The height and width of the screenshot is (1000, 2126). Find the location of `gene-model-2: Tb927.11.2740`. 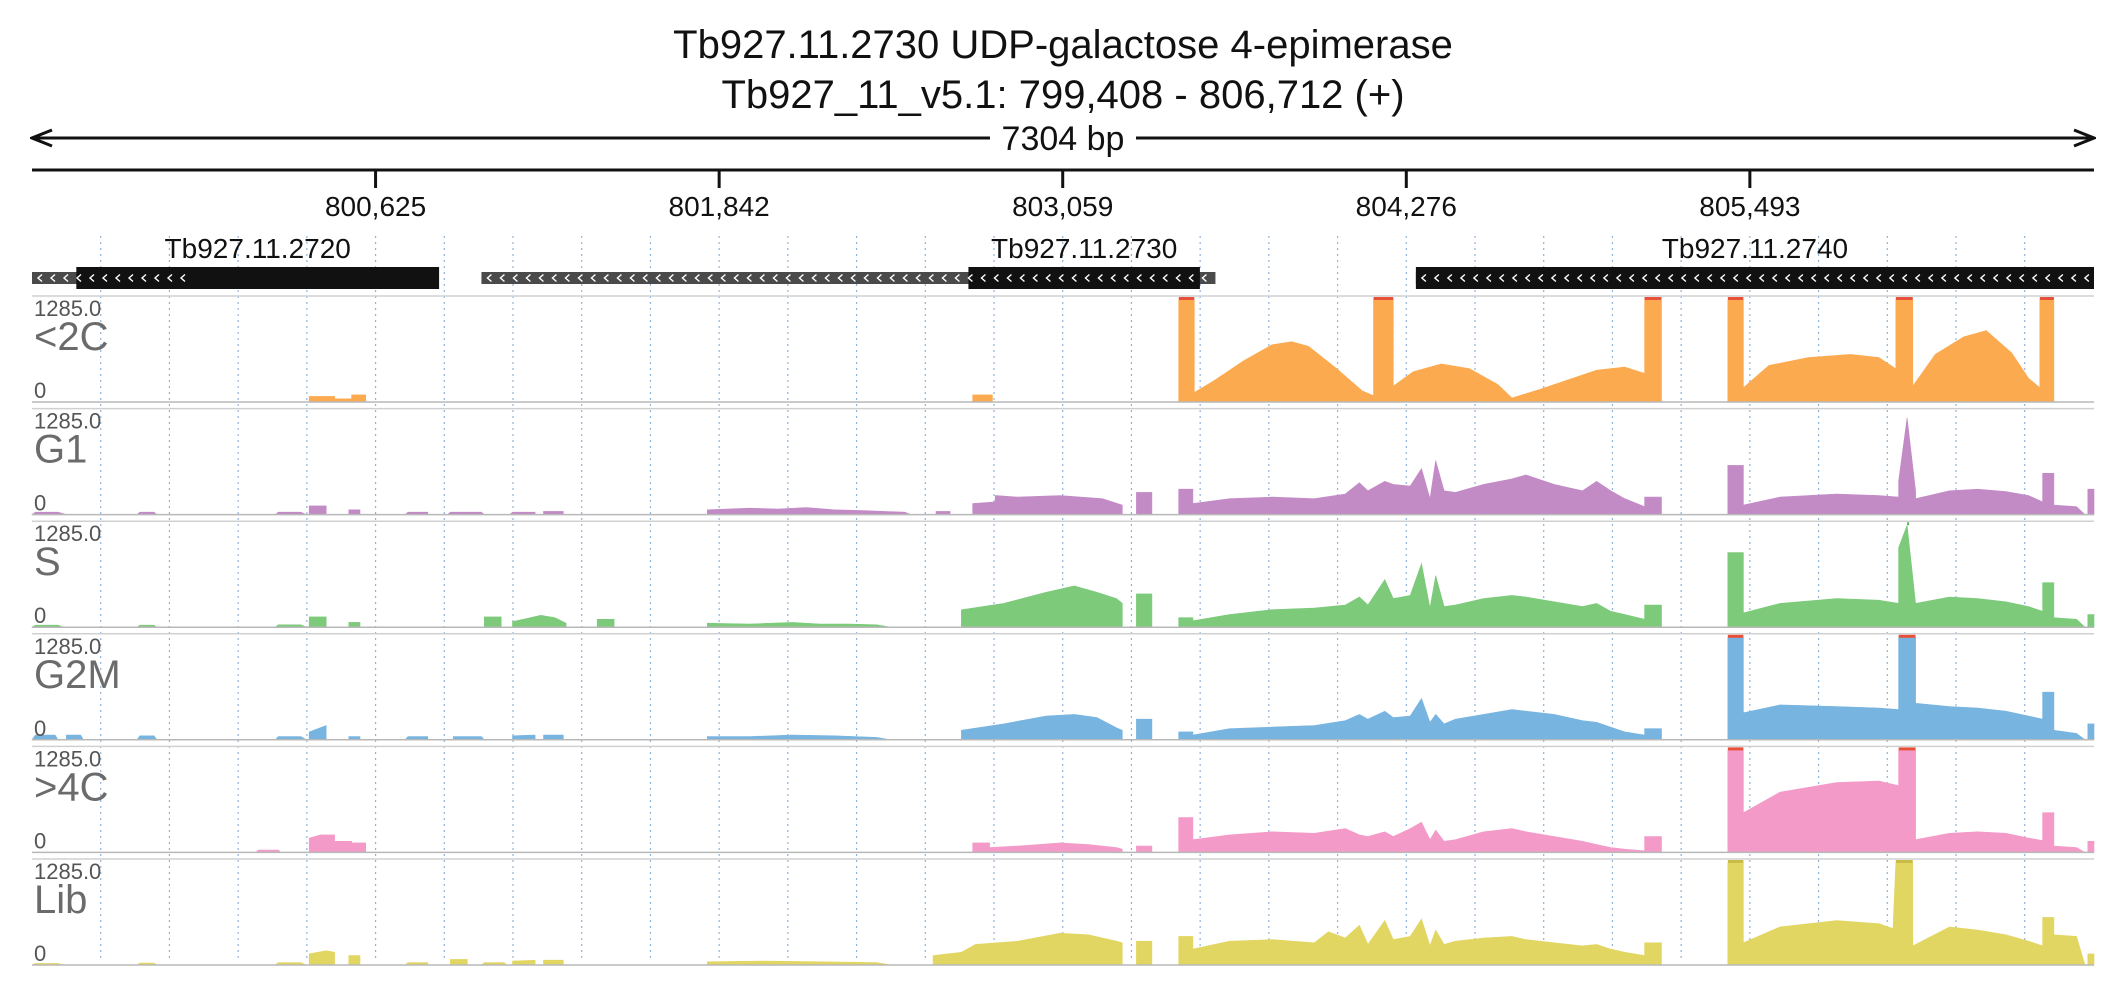

gene-model-2: Tb927.11.2740 is located at coordinates (1754, 261).